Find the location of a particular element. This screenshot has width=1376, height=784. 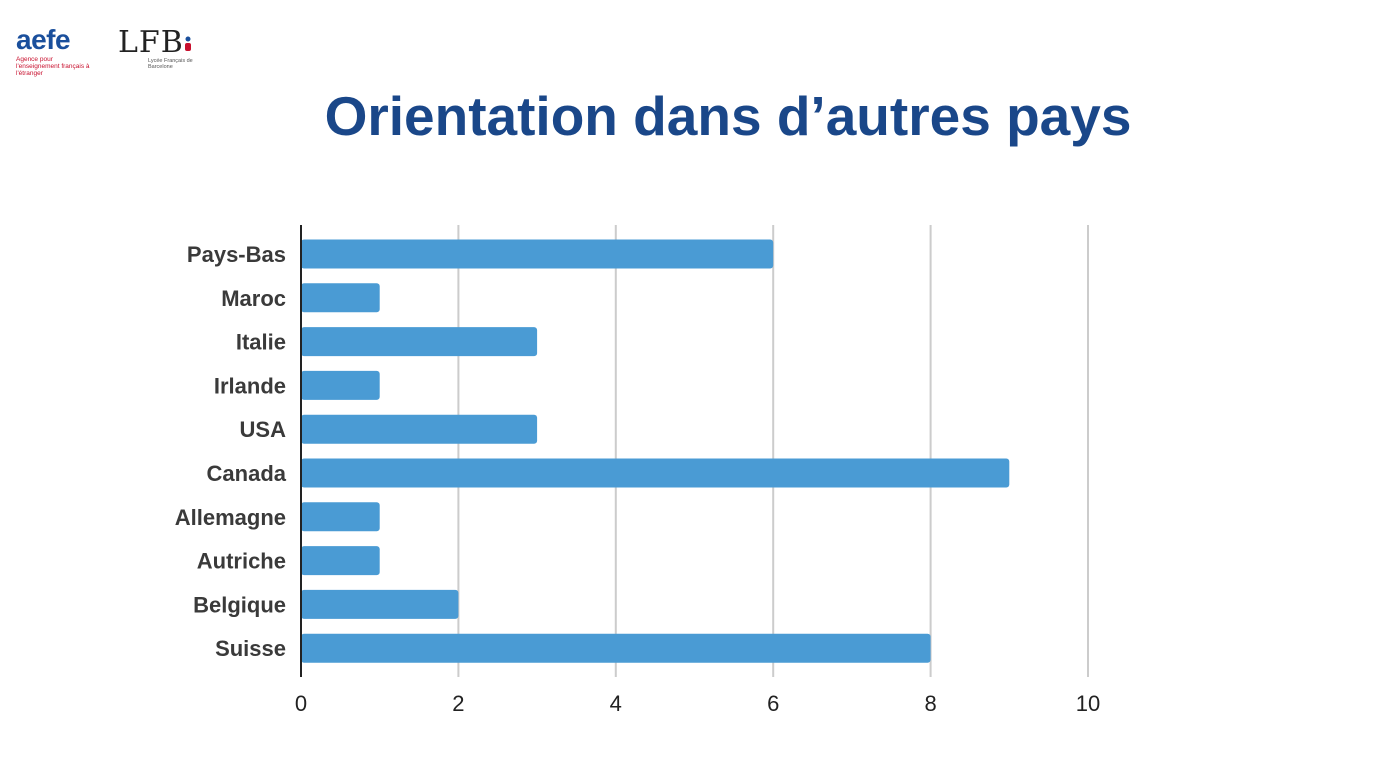

category-label: Irlande is located at coordinates (250, 385).